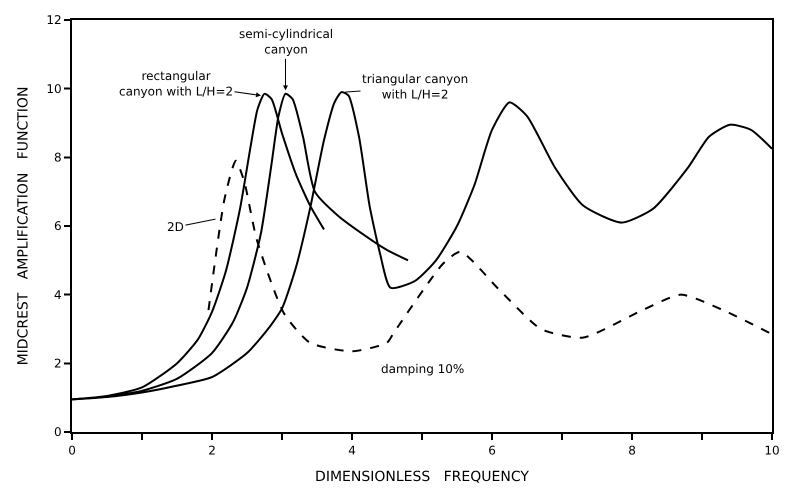  Describe the element at coordinates (58, 432) in the screenshot. I see `y-tick-label: 0` at that location.